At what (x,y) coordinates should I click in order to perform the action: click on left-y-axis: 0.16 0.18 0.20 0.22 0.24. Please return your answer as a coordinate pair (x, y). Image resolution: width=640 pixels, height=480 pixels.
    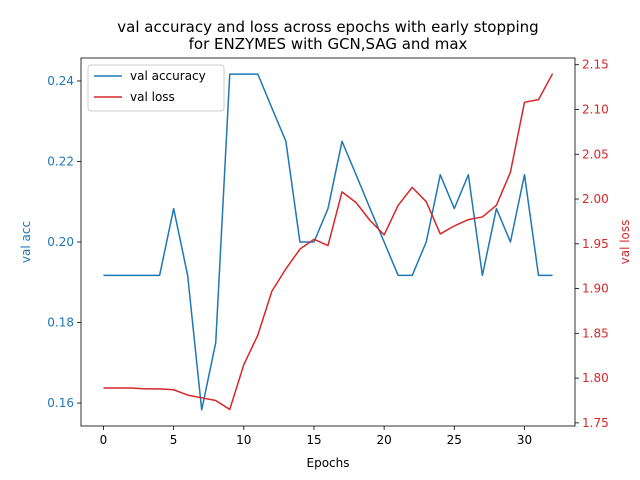
    Looking at the image, I should click on (64, 242).